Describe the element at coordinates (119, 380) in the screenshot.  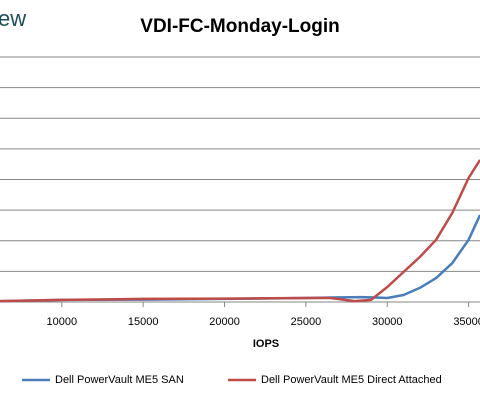
I see `legend-label: Dell PowerVault ME5 SAN` at that location.